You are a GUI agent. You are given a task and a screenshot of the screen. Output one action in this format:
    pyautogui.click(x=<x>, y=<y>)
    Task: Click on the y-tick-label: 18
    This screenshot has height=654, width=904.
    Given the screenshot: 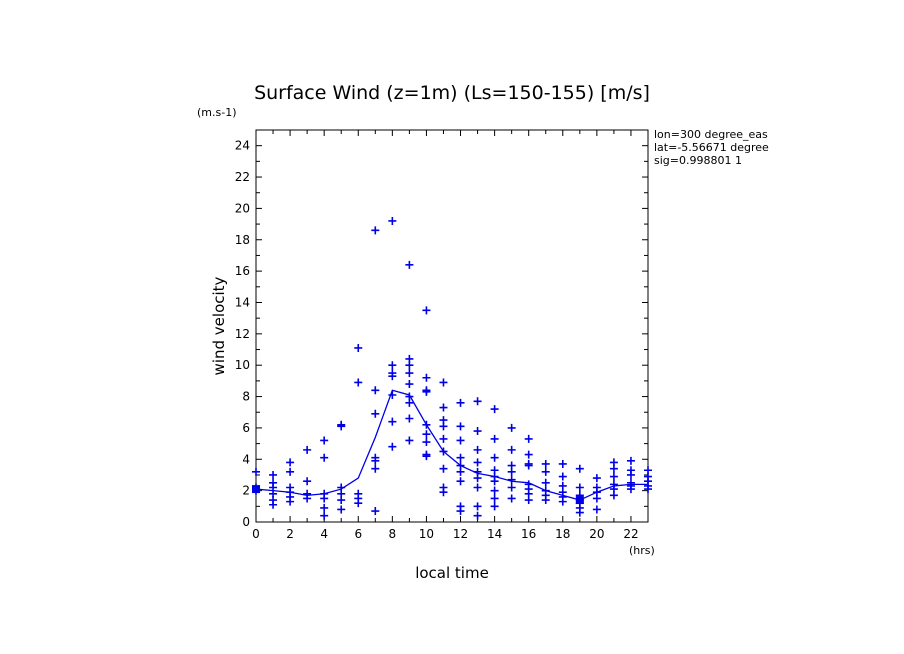 What is the action you would take?
    pyautogui.click(x=242, y=240)
    